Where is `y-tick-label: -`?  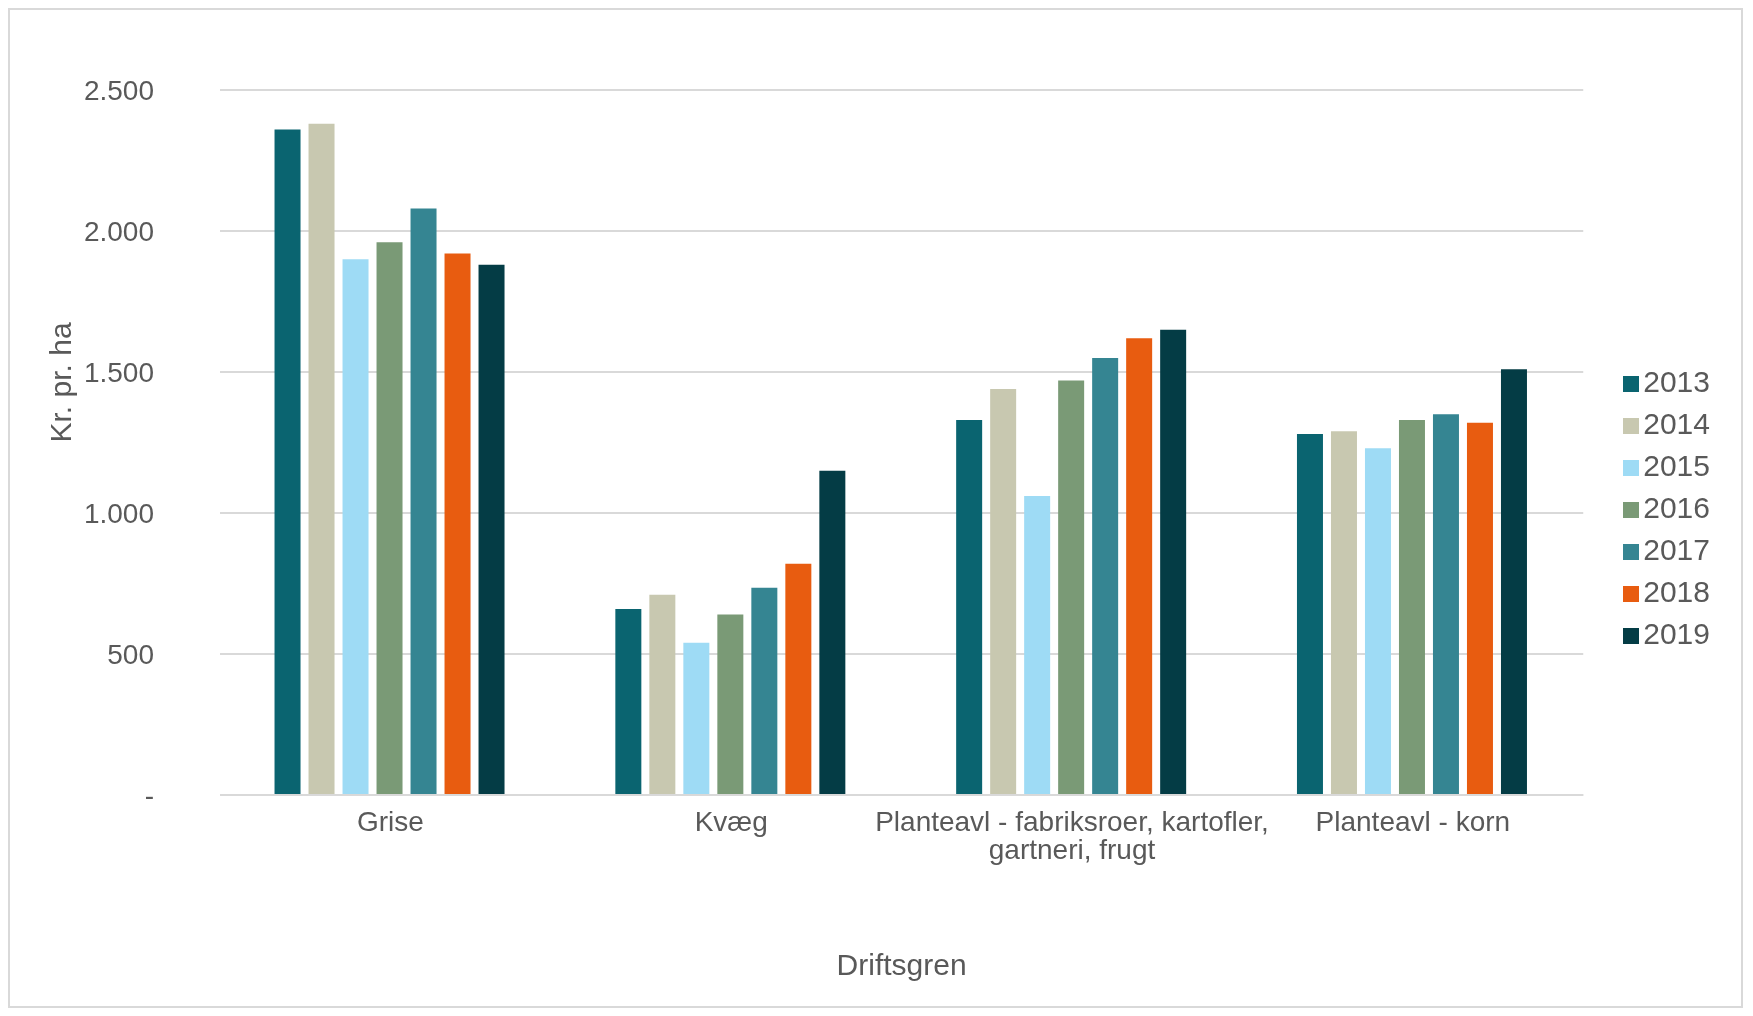
y-tick-label: - is located at coordinates (149, 795).